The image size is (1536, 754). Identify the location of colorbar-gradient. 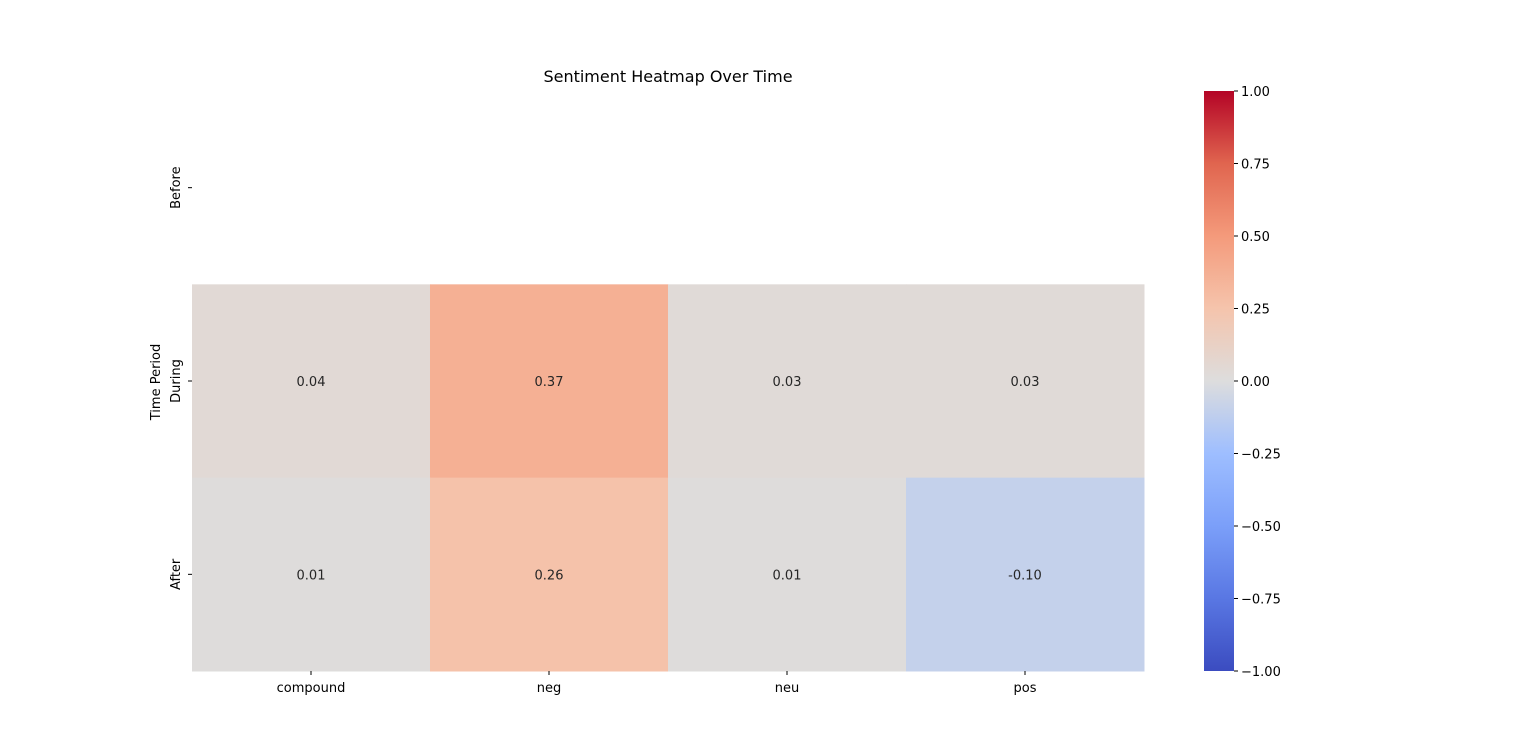
(1219, 381).